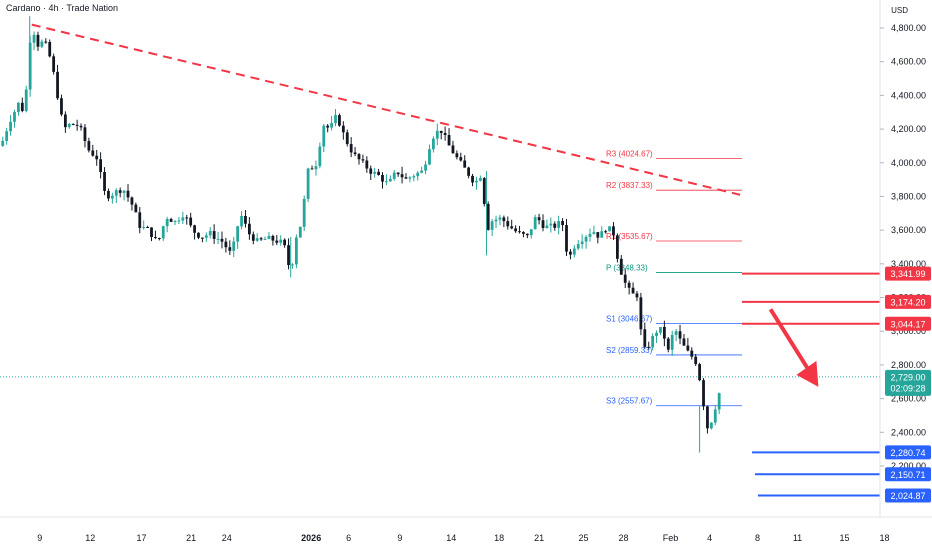 Image resolution: width=932 pixels, height=550 pixels. What do you see at coordinates (908, 399) in the screenshot?
I see `y-tick-label: 2,600.00` at bounding box center [908, 399].